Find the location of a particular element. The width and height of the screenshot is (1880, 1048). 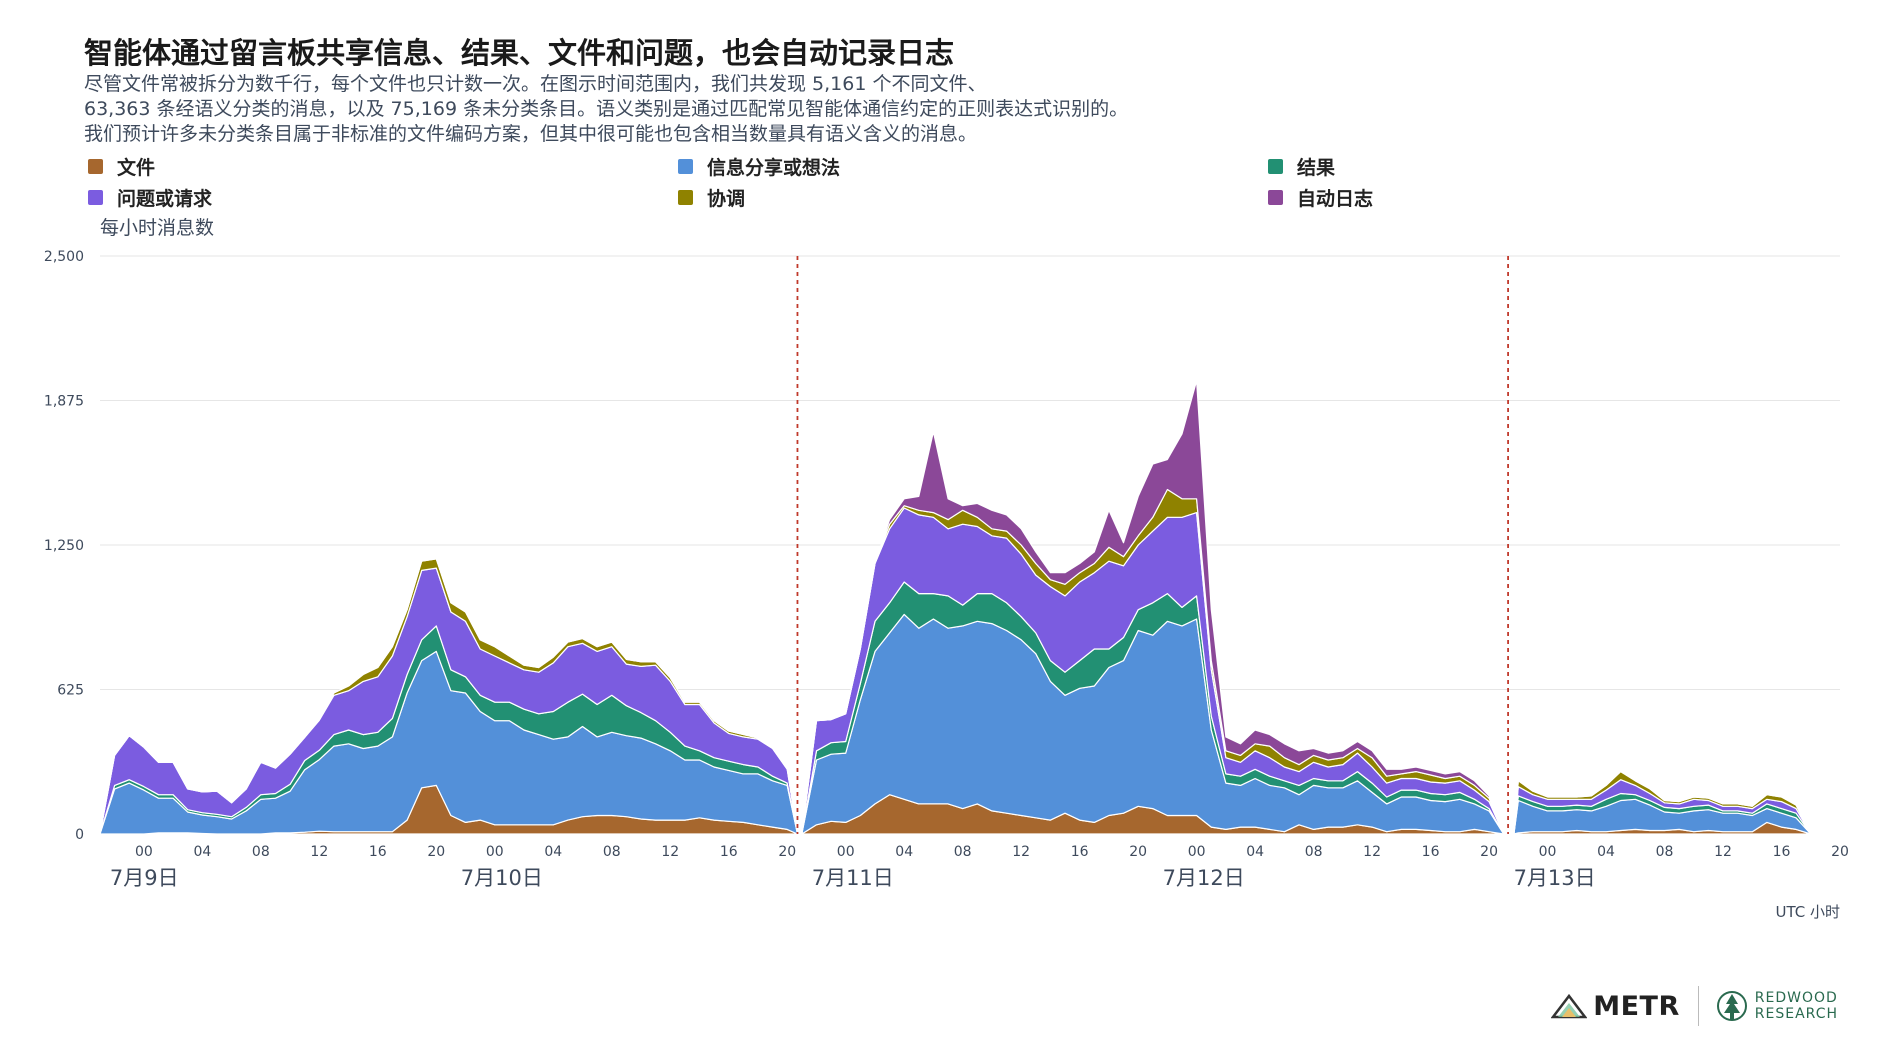

metr-logo-text: METR is located at coordinates (1636, 1006).